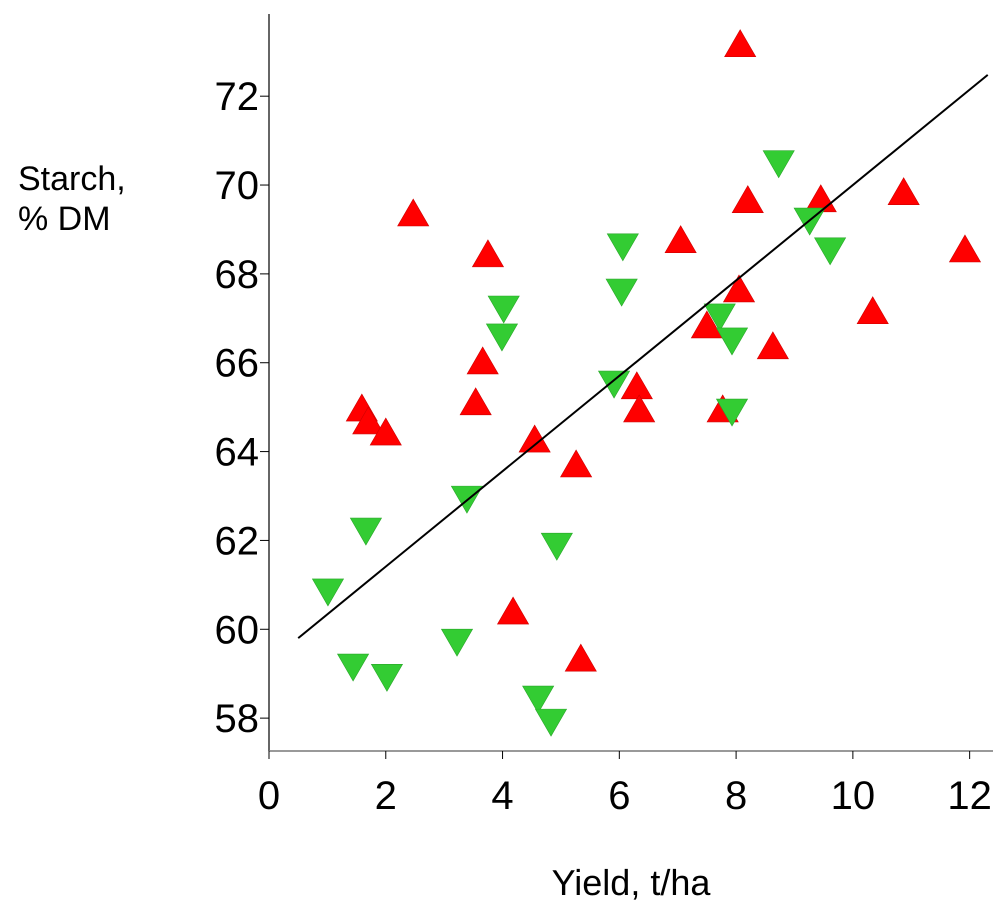 This screenshot has width=996, height=920. I want to click on y-tick-label: 60, so click(236, 630).